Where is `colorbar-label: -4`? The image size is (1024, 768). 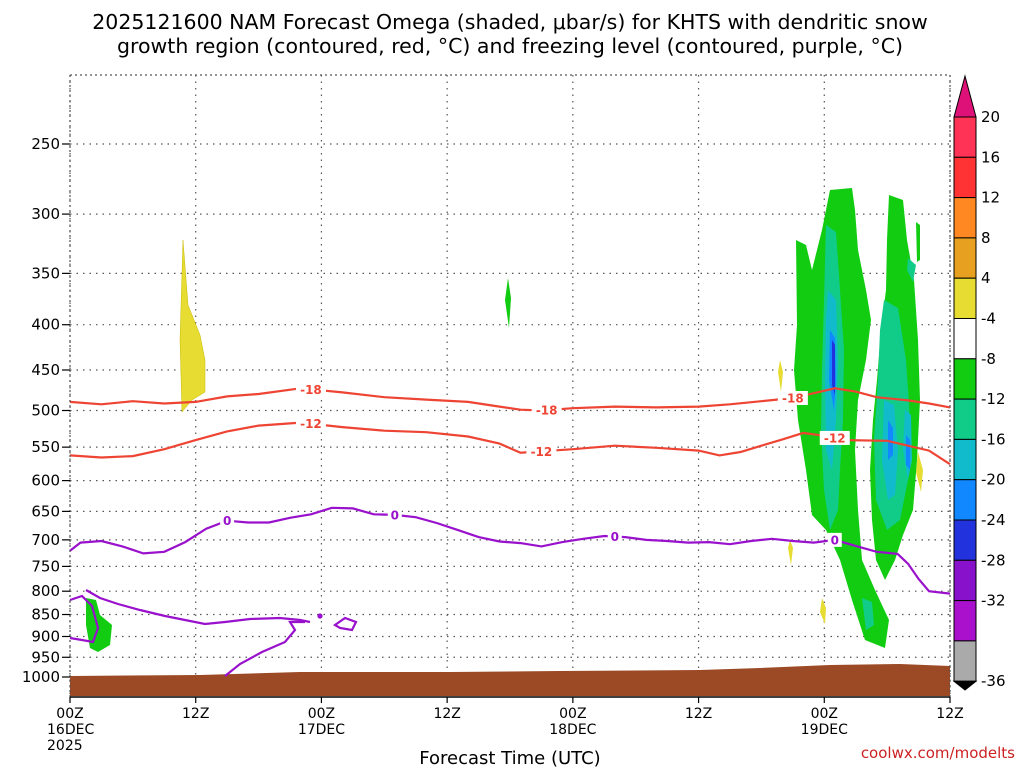 colorbar-label: -4 is located at coordinates (988, 319).